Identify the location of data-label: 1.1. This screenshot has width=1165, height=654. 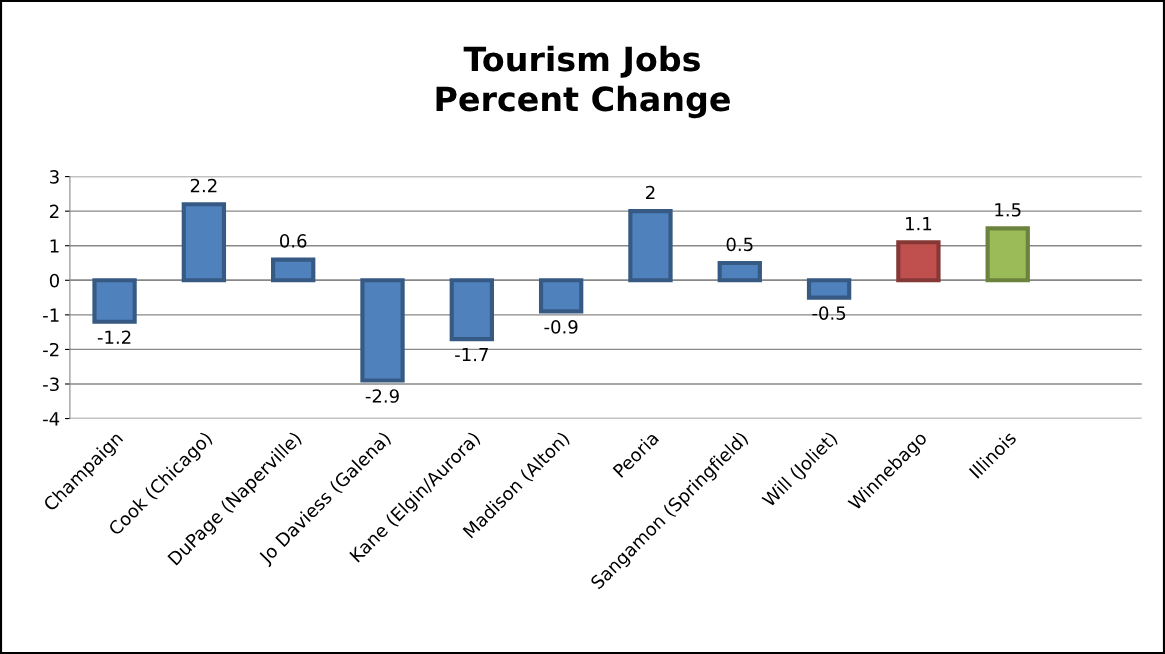
(919, 224).